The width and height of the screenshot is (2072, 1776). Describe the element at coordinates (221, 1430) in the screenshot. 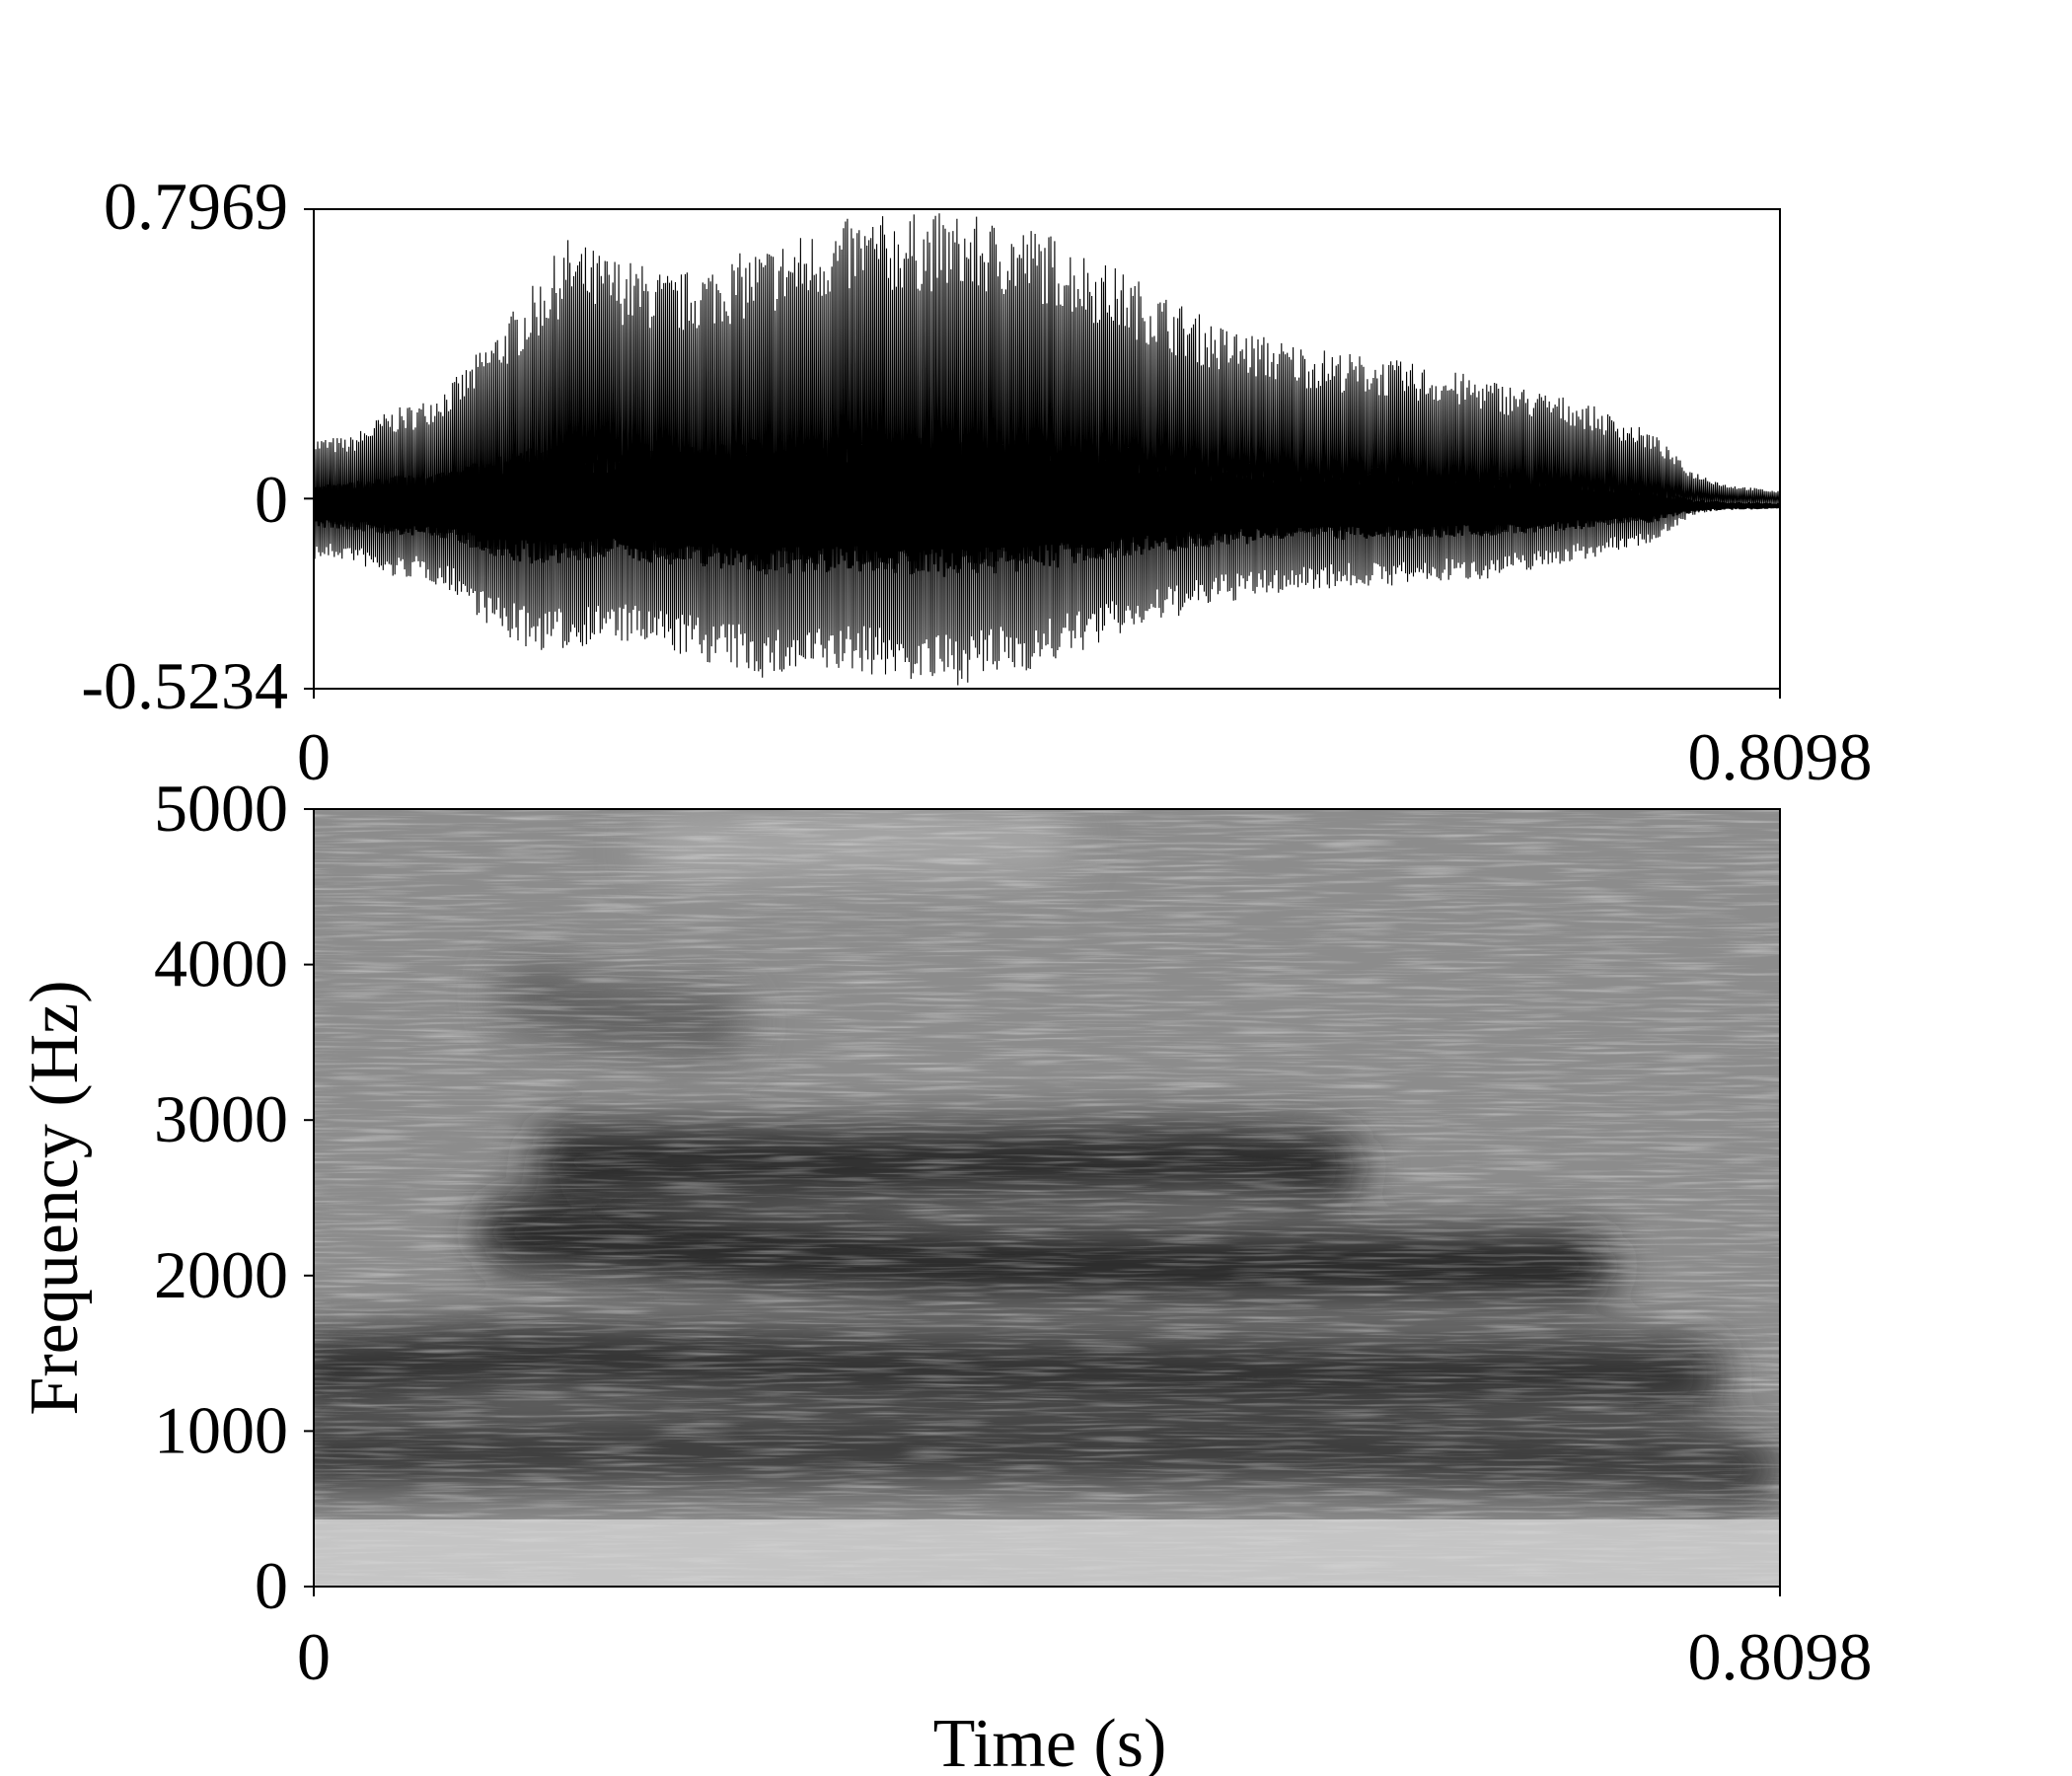

I see `spectrogram-ytick-label: 1000` at that location.